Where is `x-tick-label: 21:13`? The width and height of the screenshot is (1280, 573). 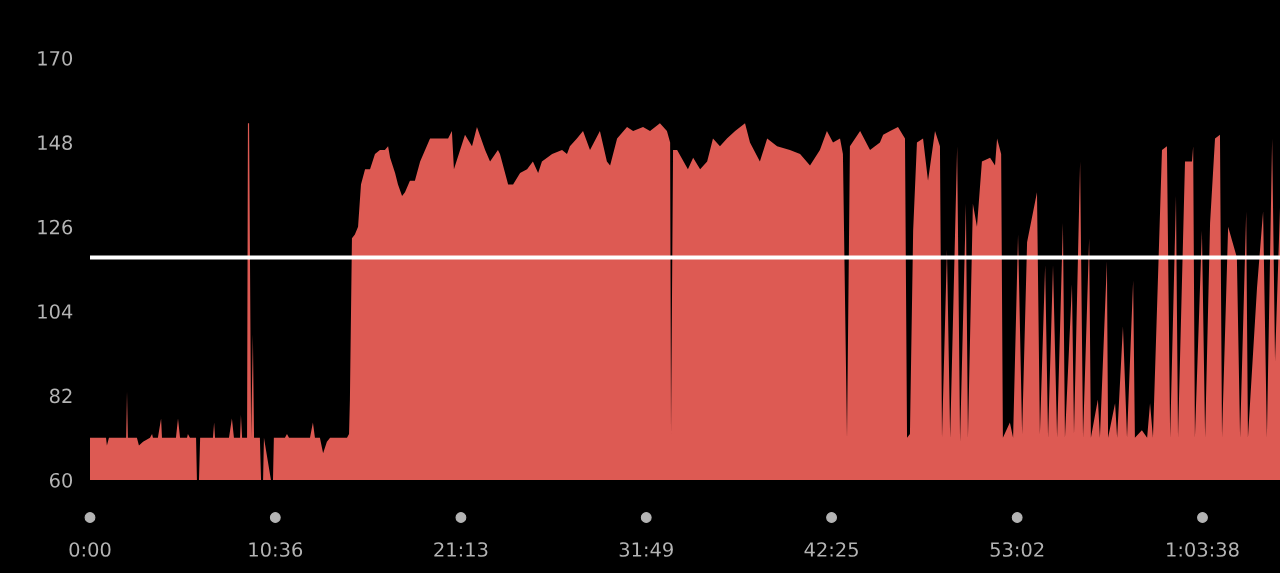
x-tick-label: 21:13 is located at coordinates (461, 549).